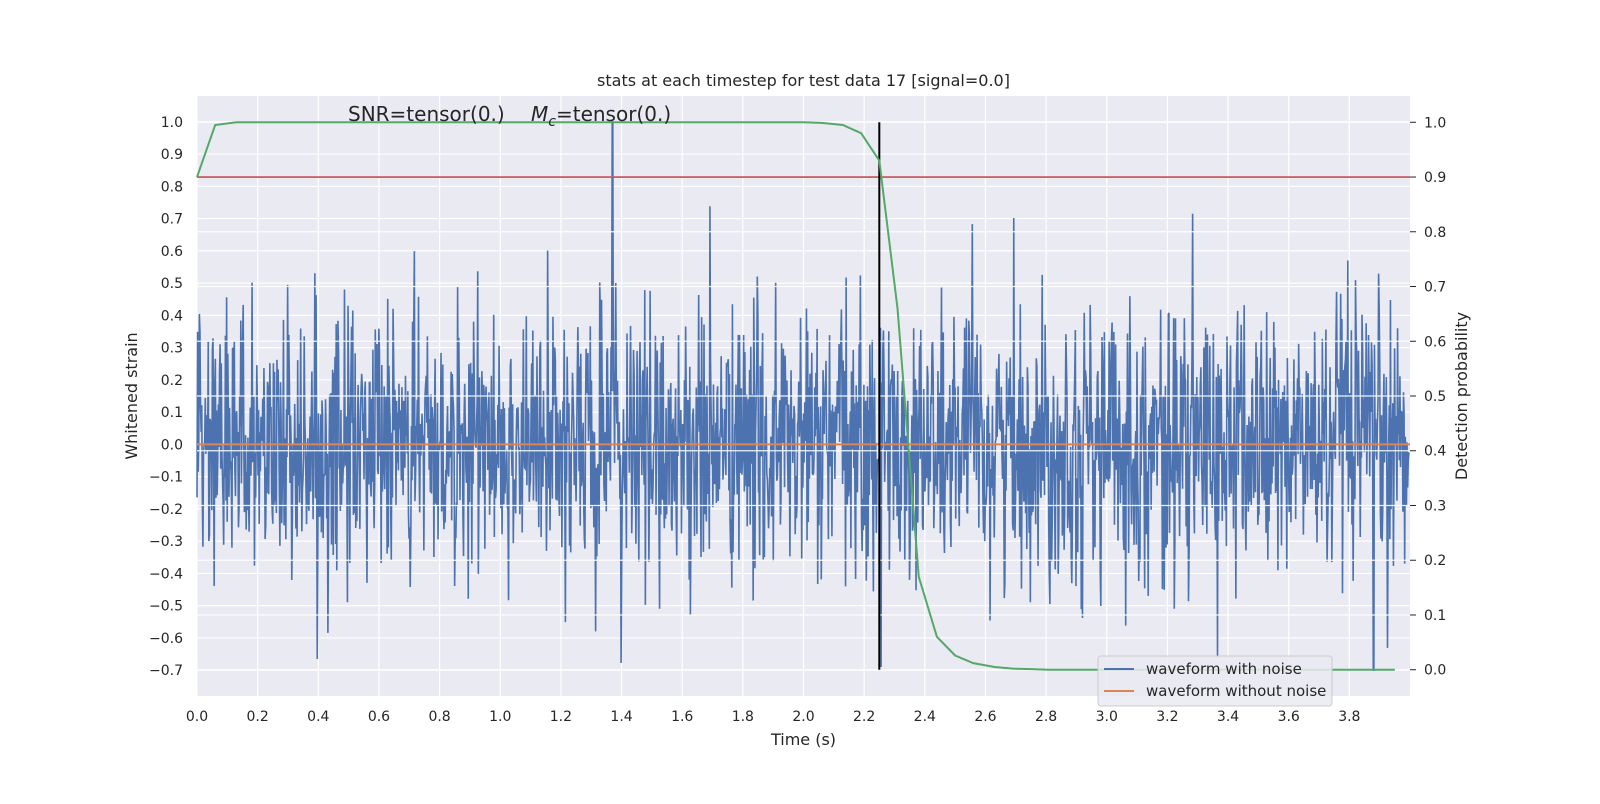 The image size is (1600, 804). What do you see at coordinates (500, 717) in the screenshot?
I see `x-tick-label: 1.0` at bounding box center [500, 717].